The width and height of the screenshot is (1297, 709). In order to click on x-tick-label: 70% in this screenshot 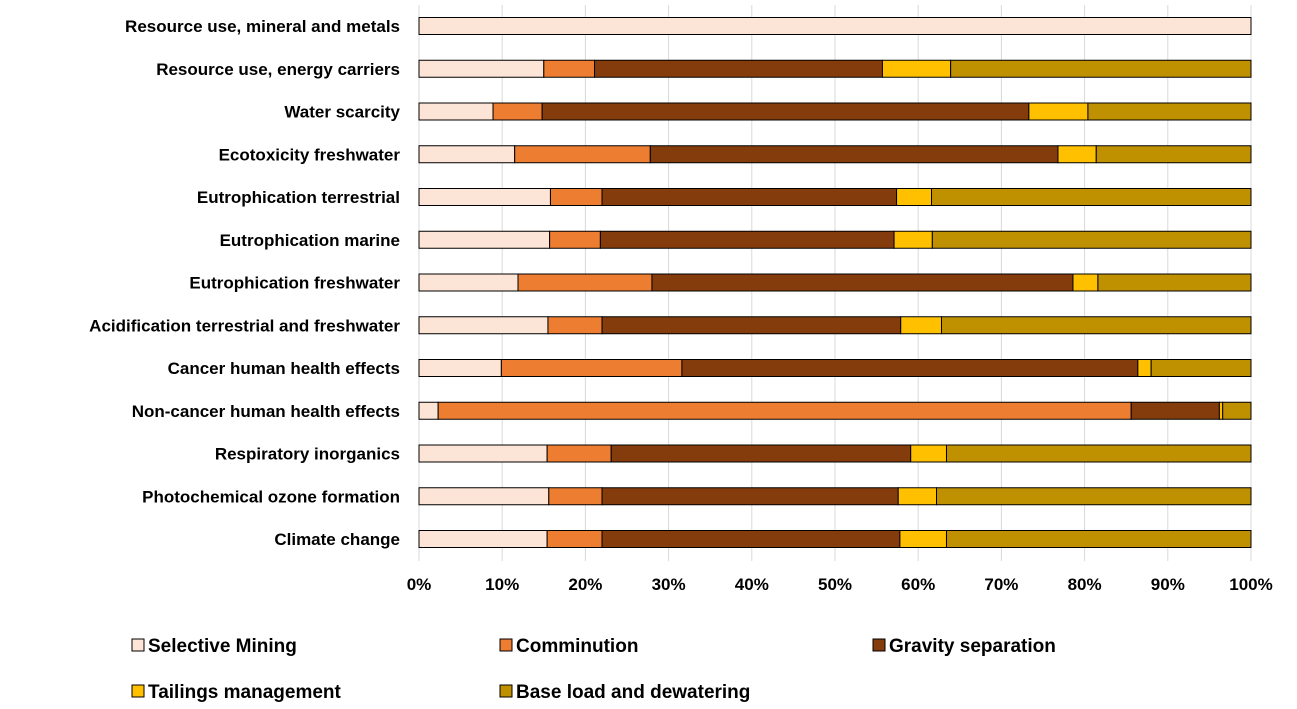, I will do `click(1001, 584)`.